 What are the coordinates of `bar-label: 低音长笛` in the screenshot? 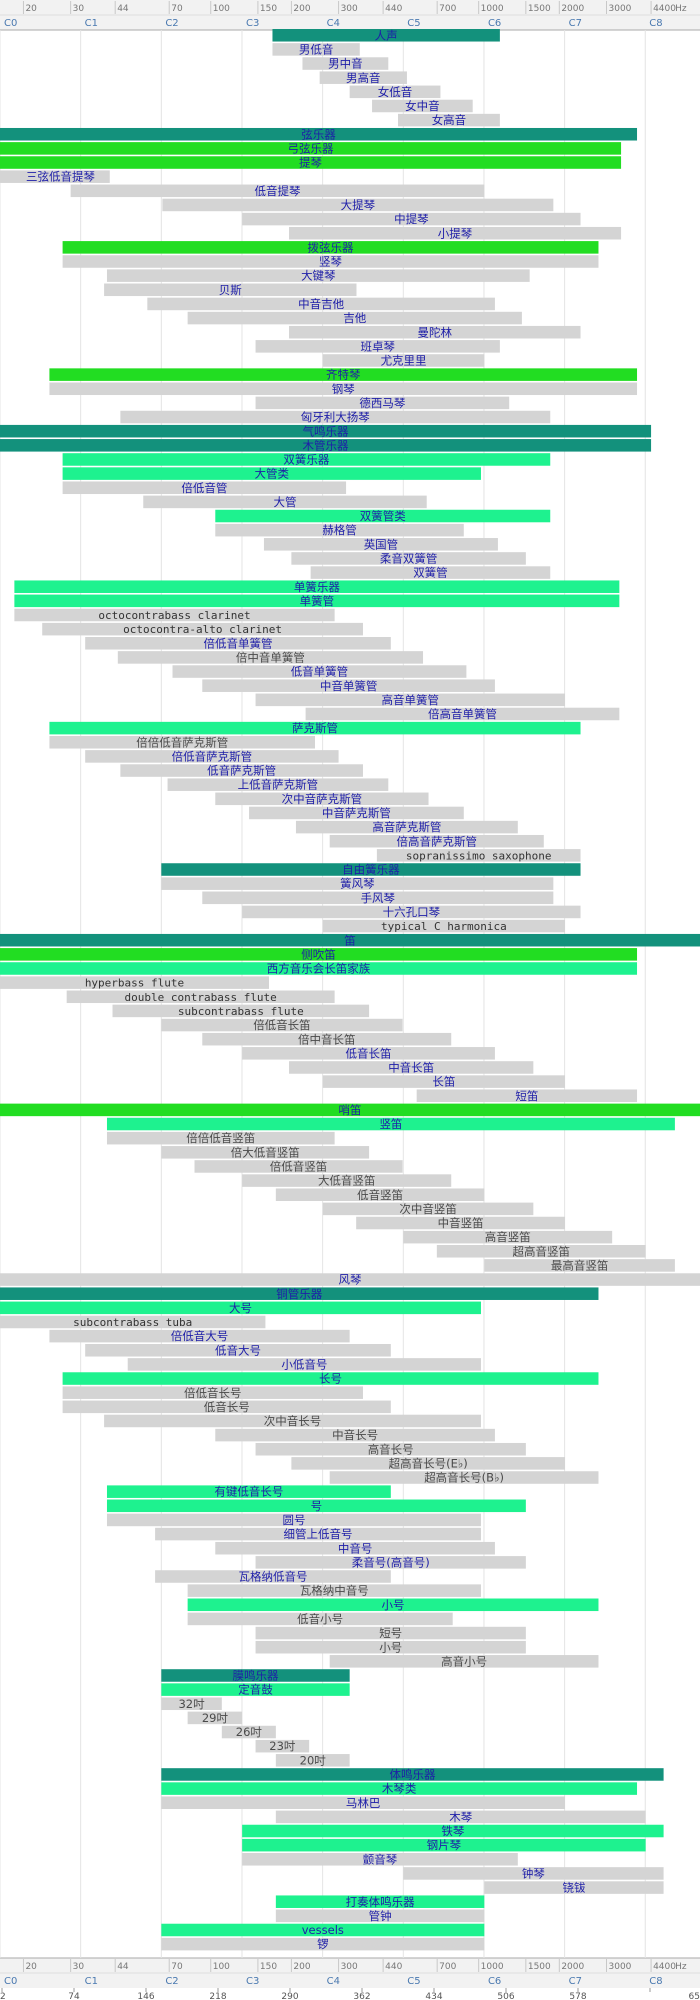 It's located at (369, 1053).